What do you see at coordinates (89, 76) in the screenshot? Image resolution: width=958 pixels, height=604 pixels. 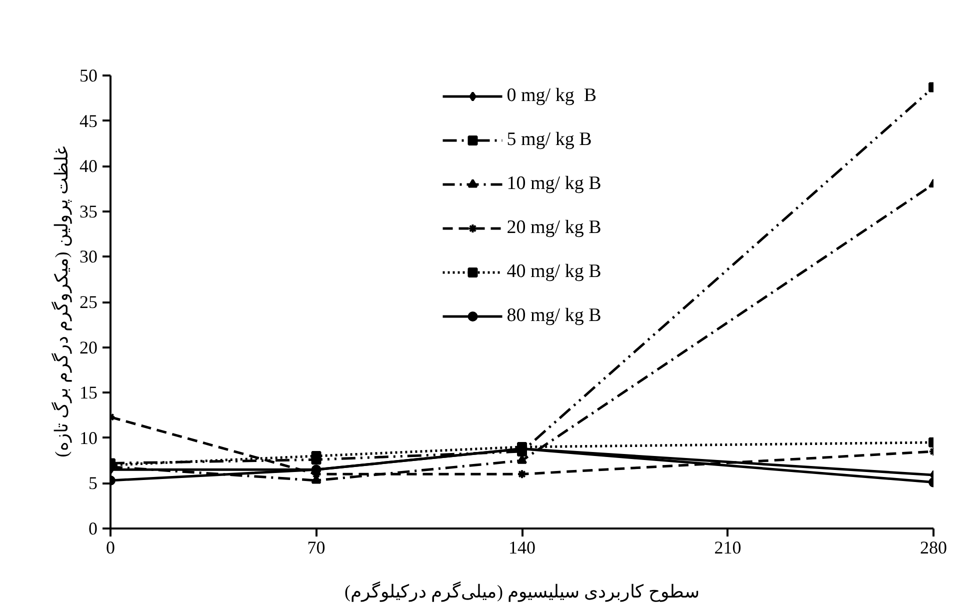 I see `y-tick-label: 50` at bounding box center [89, 76].